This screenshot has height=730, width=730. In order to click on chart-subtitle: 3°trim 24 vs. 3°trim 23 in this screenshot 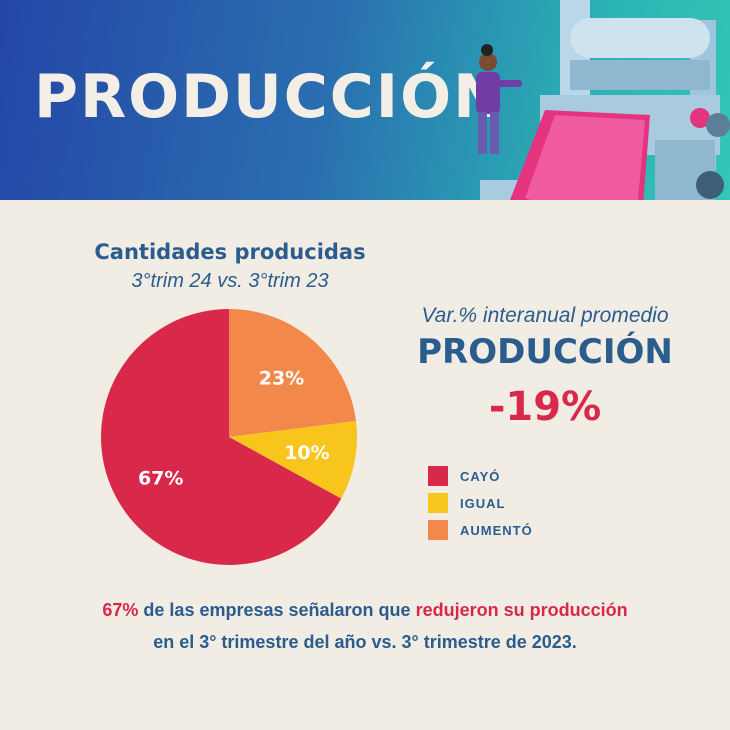, I will do `click(230, 281)`.